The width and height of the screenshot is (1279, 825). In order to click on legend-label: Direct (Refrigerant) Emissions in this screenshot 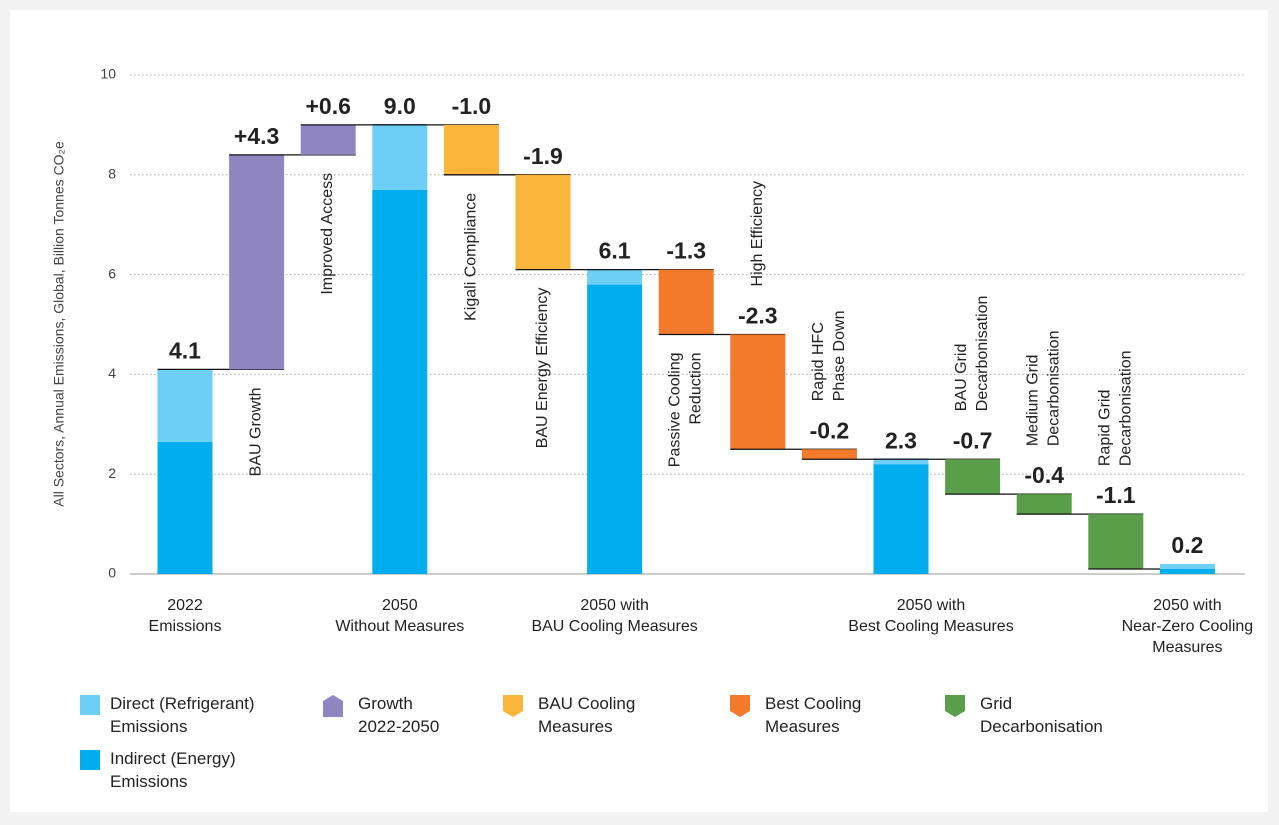, I will do `click(182, 715)`.